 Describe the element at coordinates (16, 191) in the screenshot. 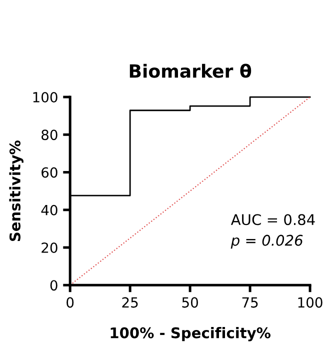

I see `y-axis-title: Sensitivity%` at that location.